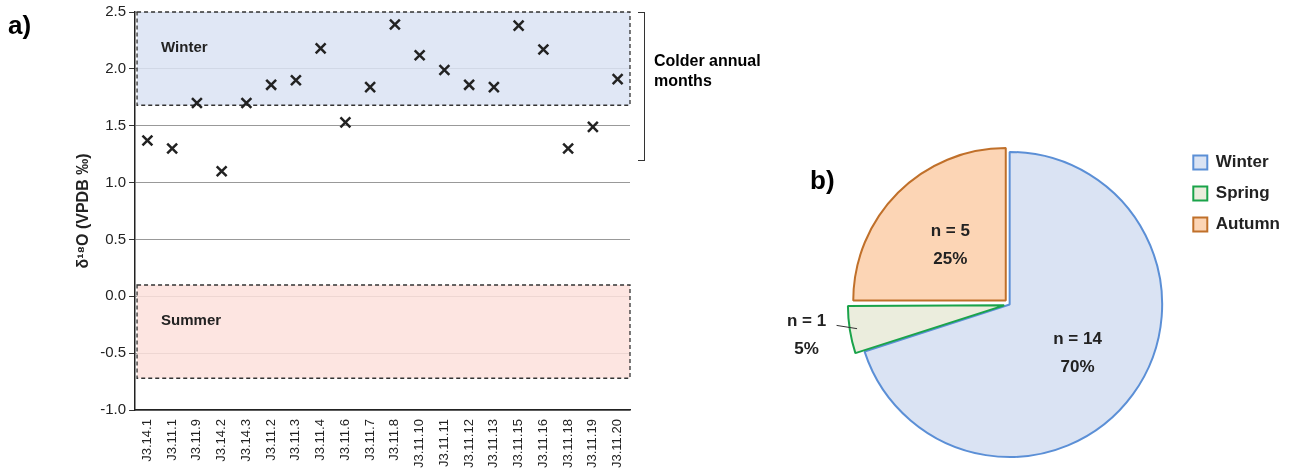 The width and height of the screenshot is (1300, 475). I want to click on x-tick-label: J3.11.3, so click(295, 440).